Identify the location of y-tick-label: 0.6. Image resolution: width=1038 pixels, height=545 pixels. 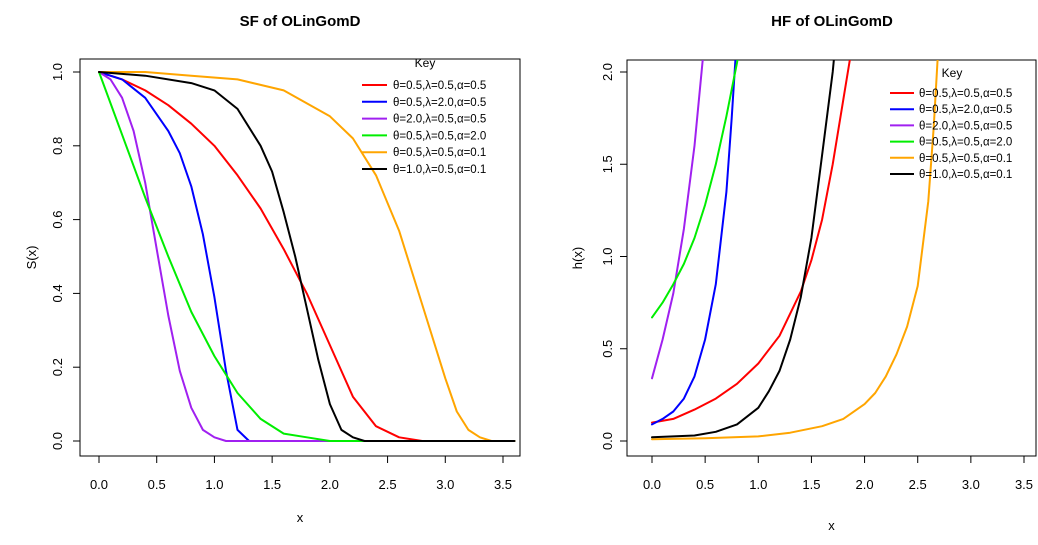
(57, 220).